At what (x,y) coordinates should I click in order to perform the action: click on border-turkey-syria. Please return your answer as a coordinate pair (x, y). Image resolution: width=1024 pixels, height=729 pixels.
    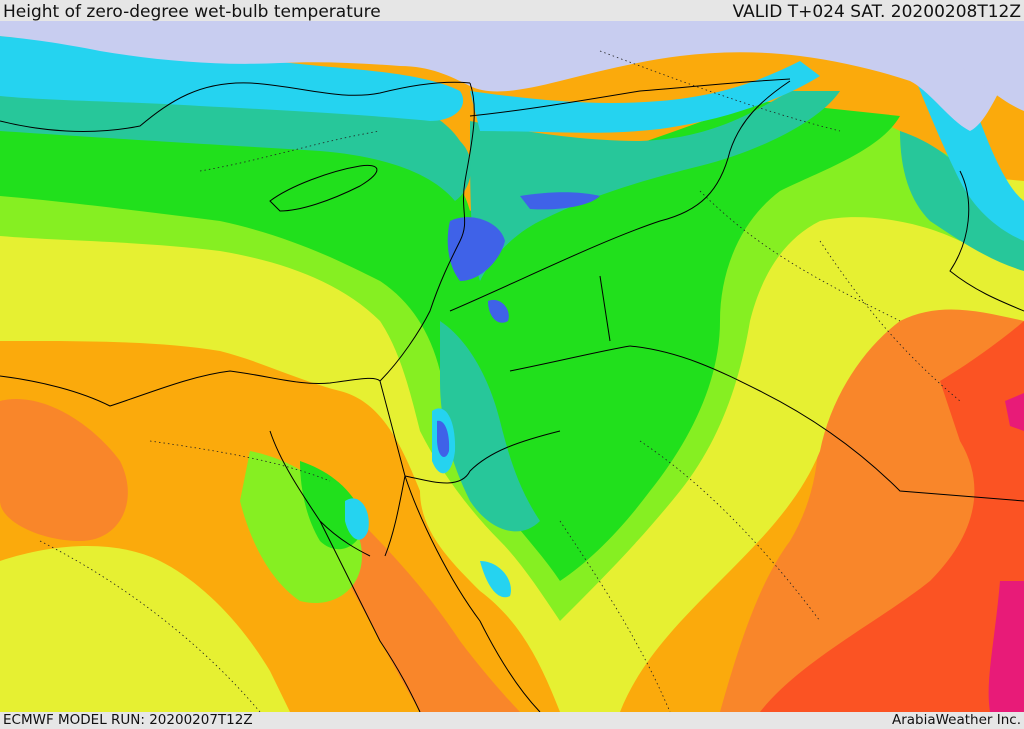
    Looking at the image, I should click on (630, 97).